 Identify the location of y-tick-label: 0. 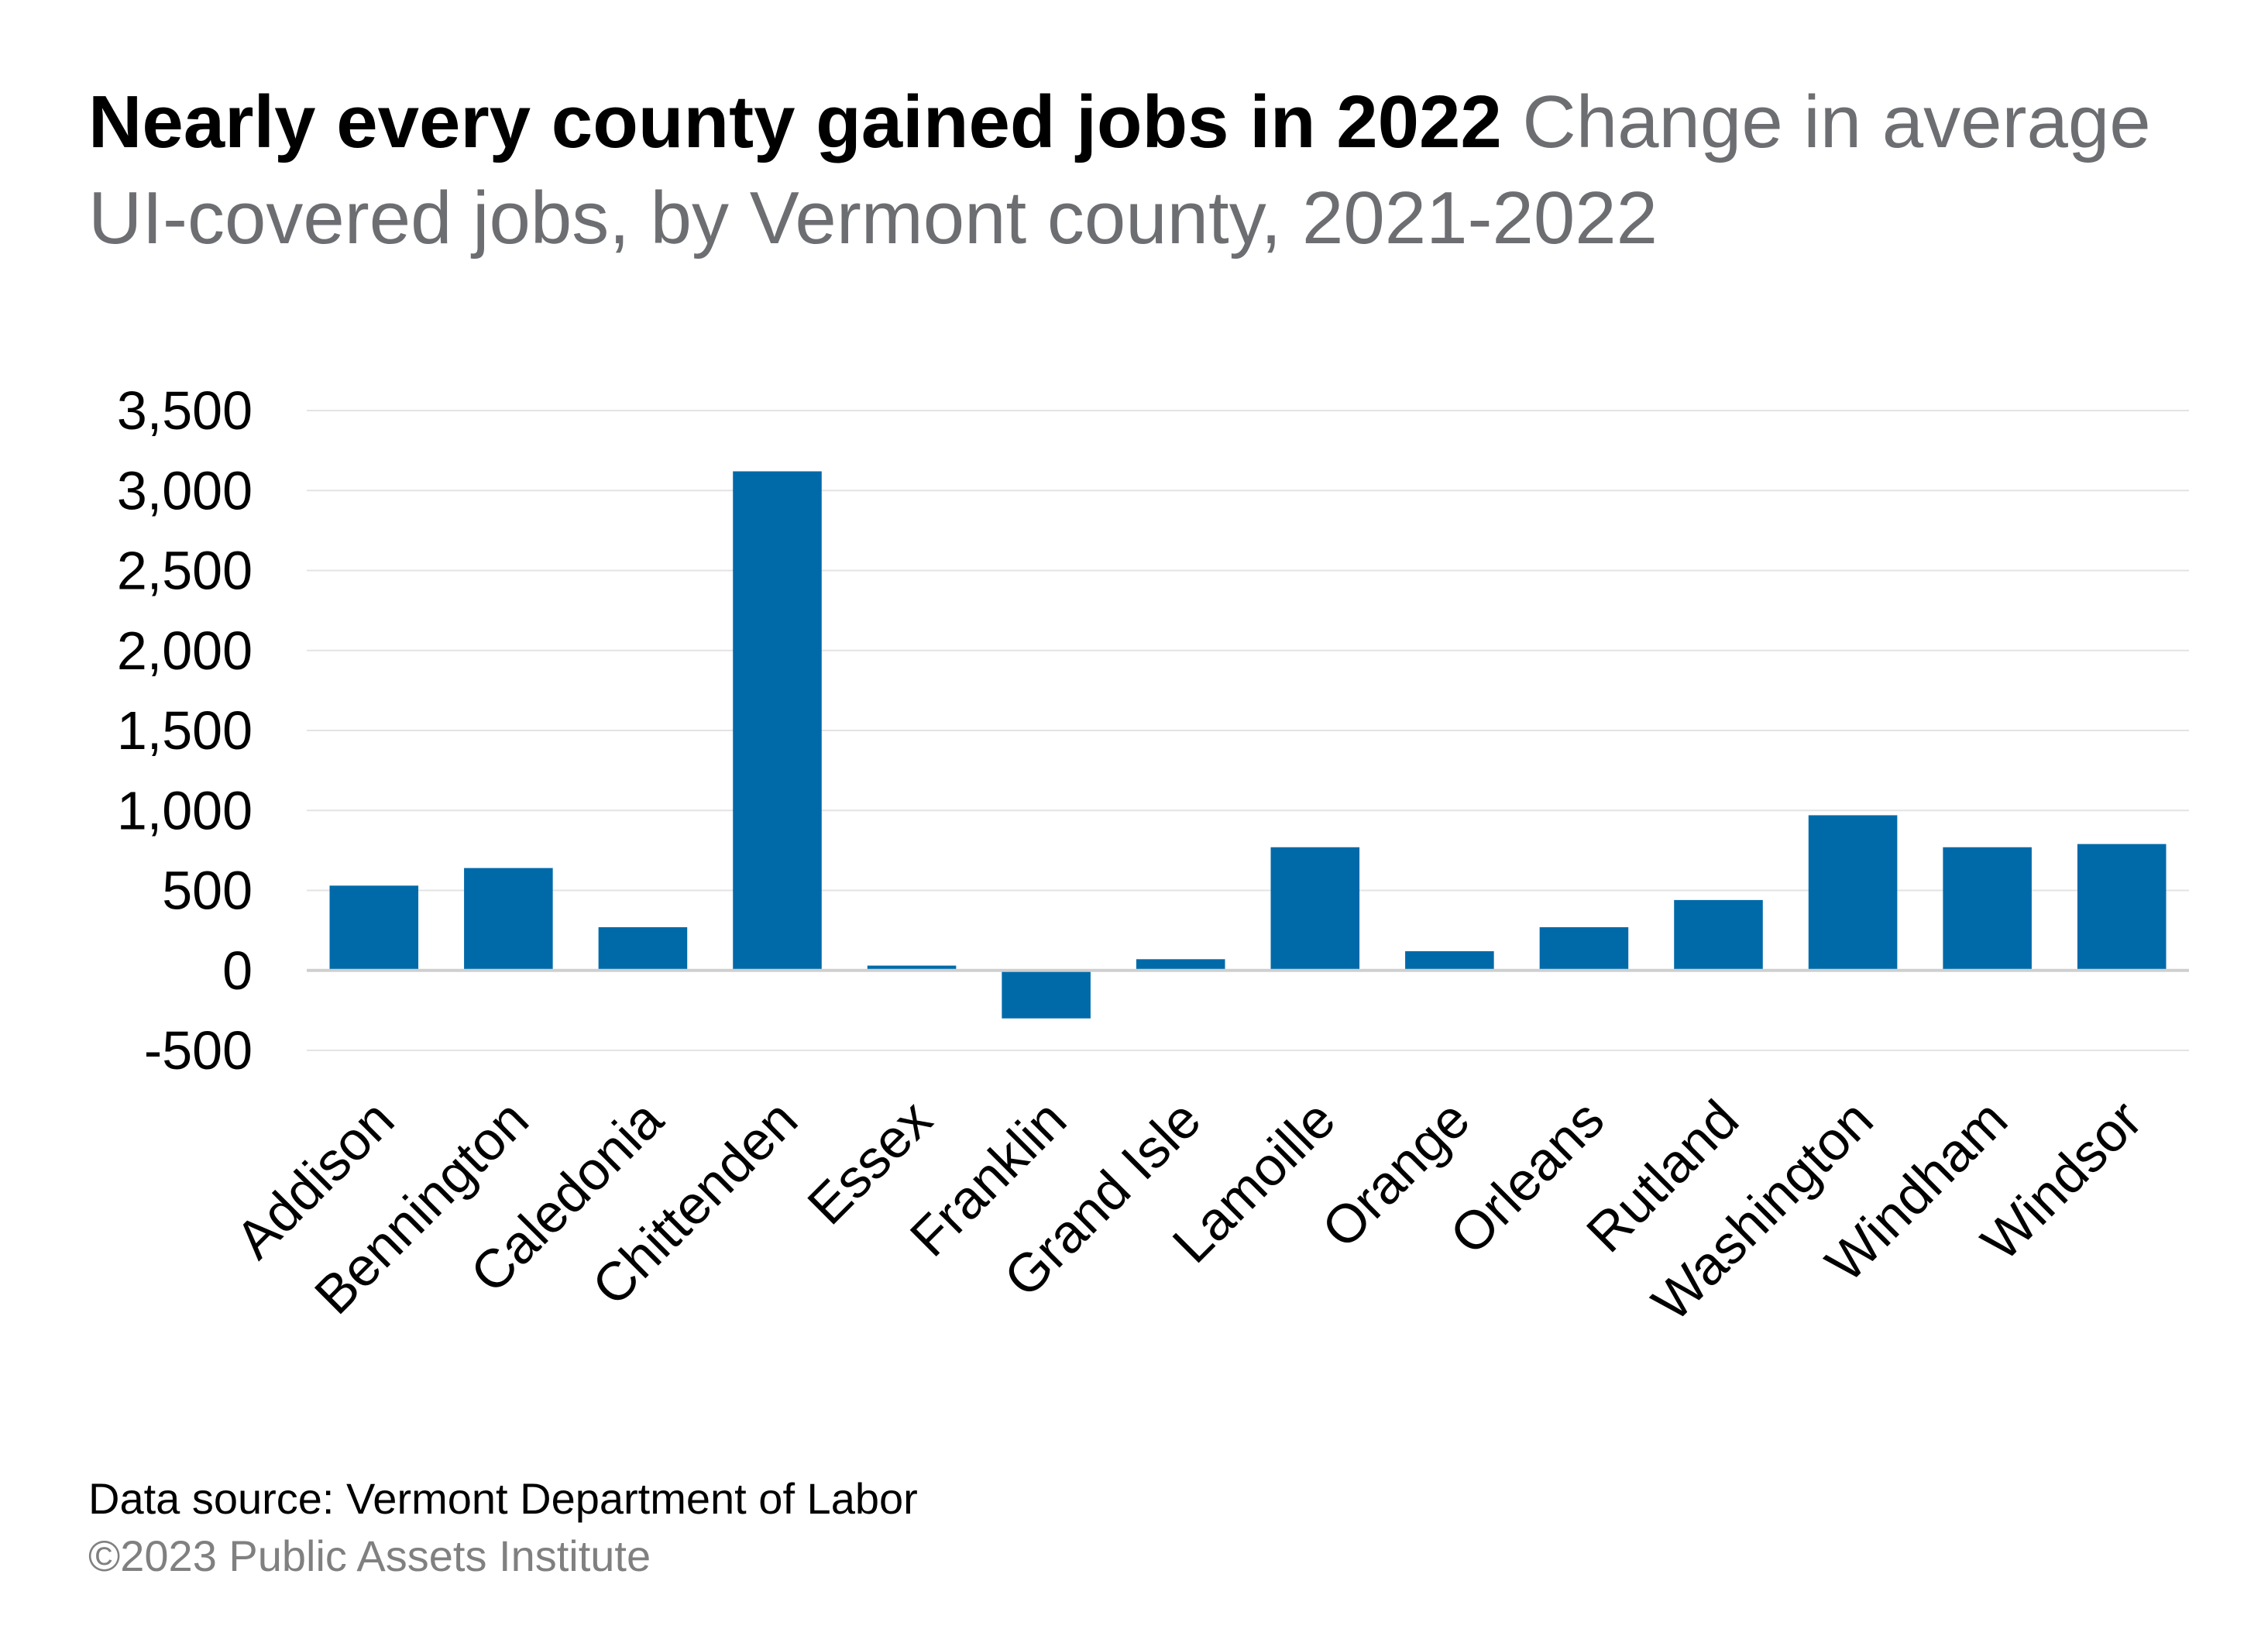
(237, 970).